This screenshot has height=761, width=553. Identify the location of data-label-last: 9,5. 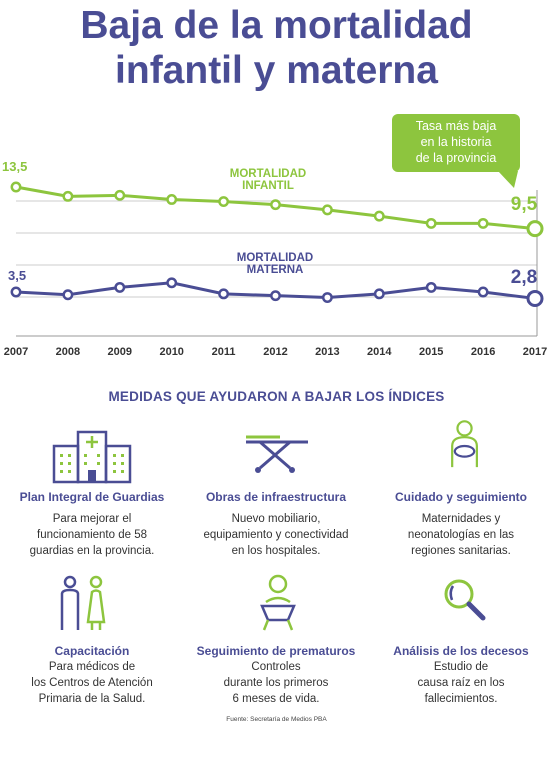
(524, 204).